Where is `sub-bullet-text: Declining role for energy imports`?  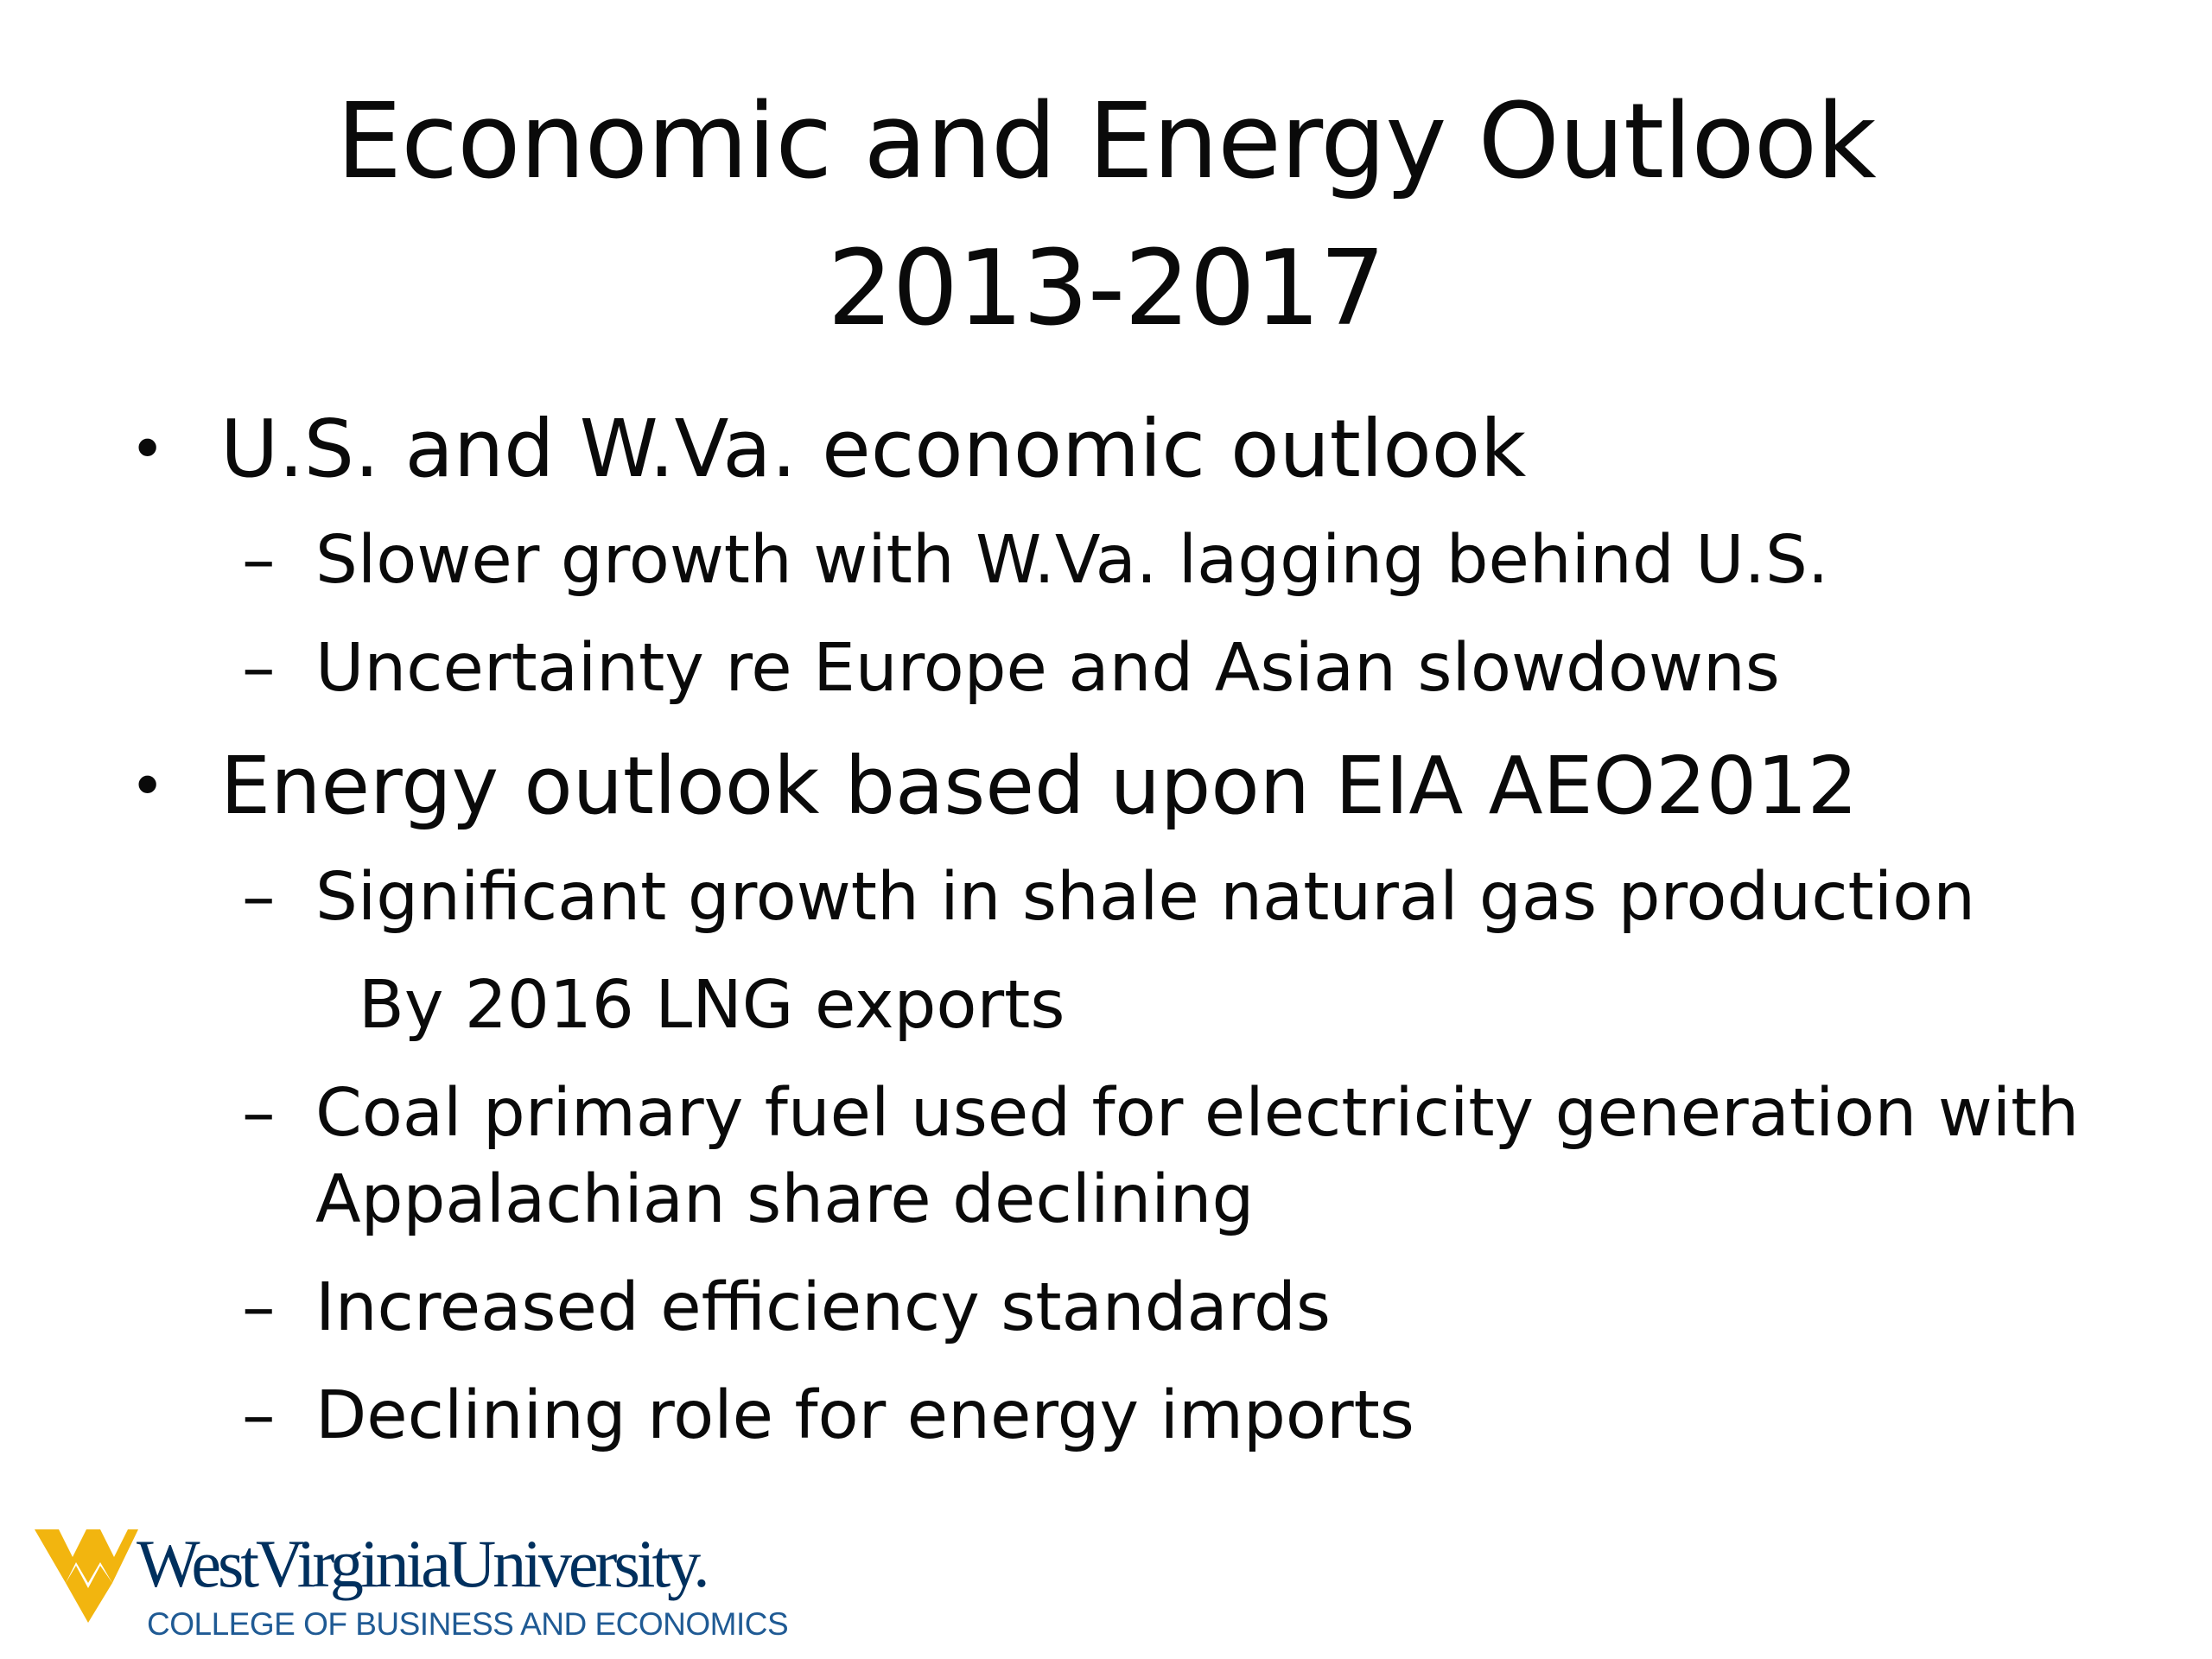
sub-bullet-text: Declining role for energy imports is located at coordinates (864, 1415).